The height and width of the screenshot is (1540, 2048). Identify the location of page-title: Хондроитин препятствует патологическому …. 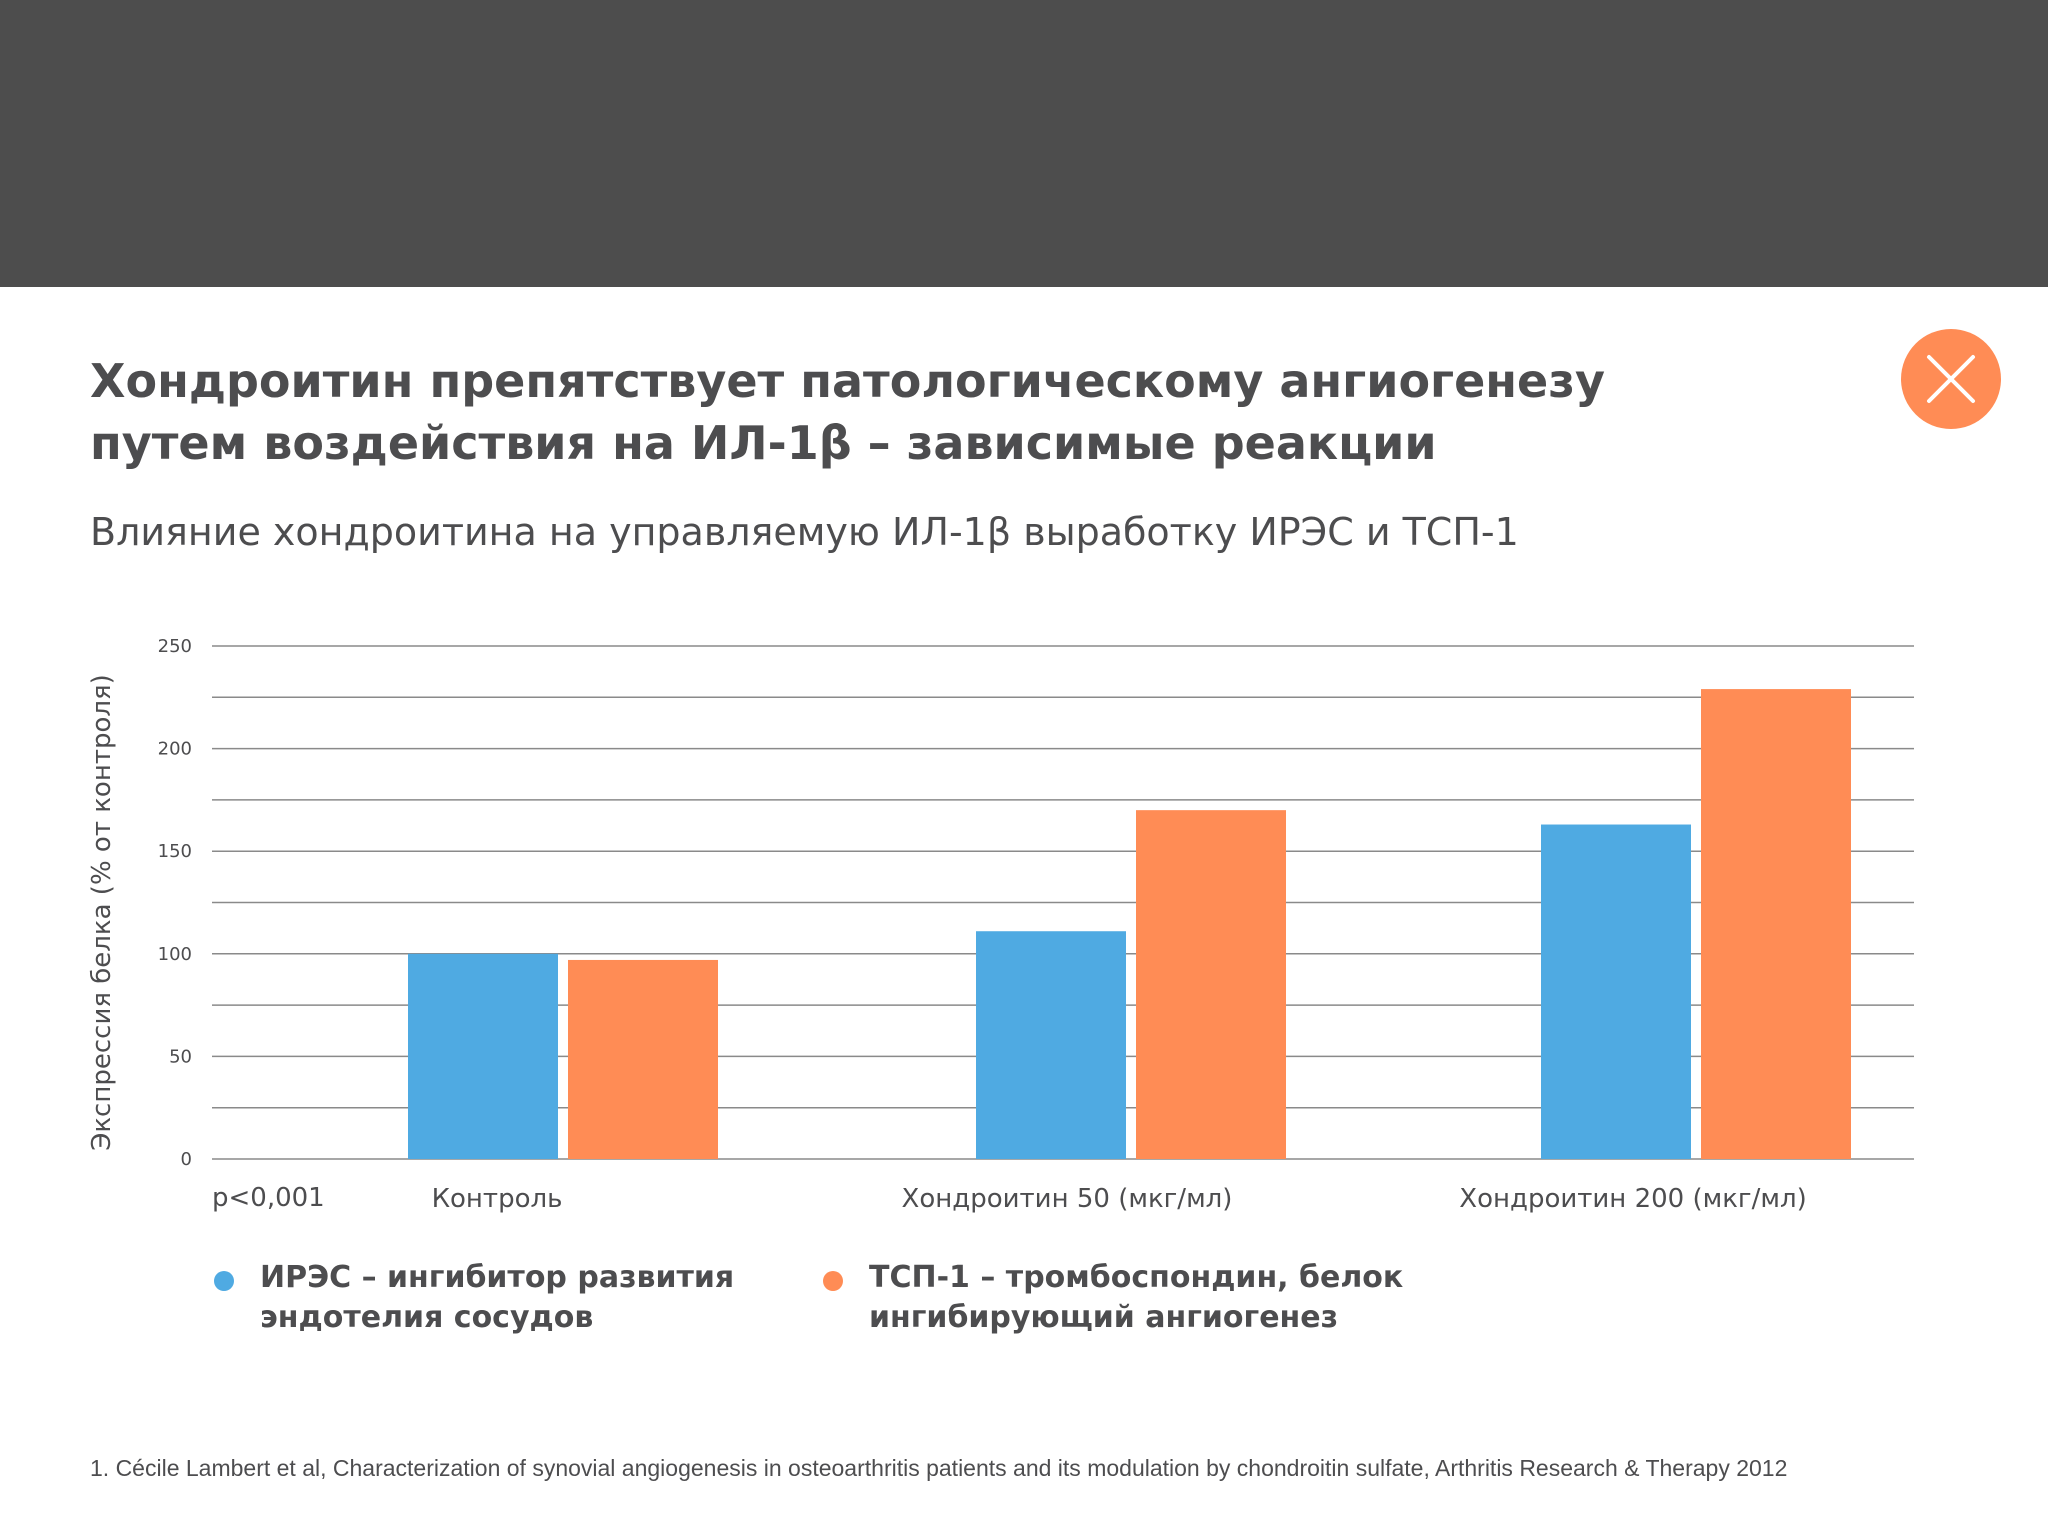
(940, 412).